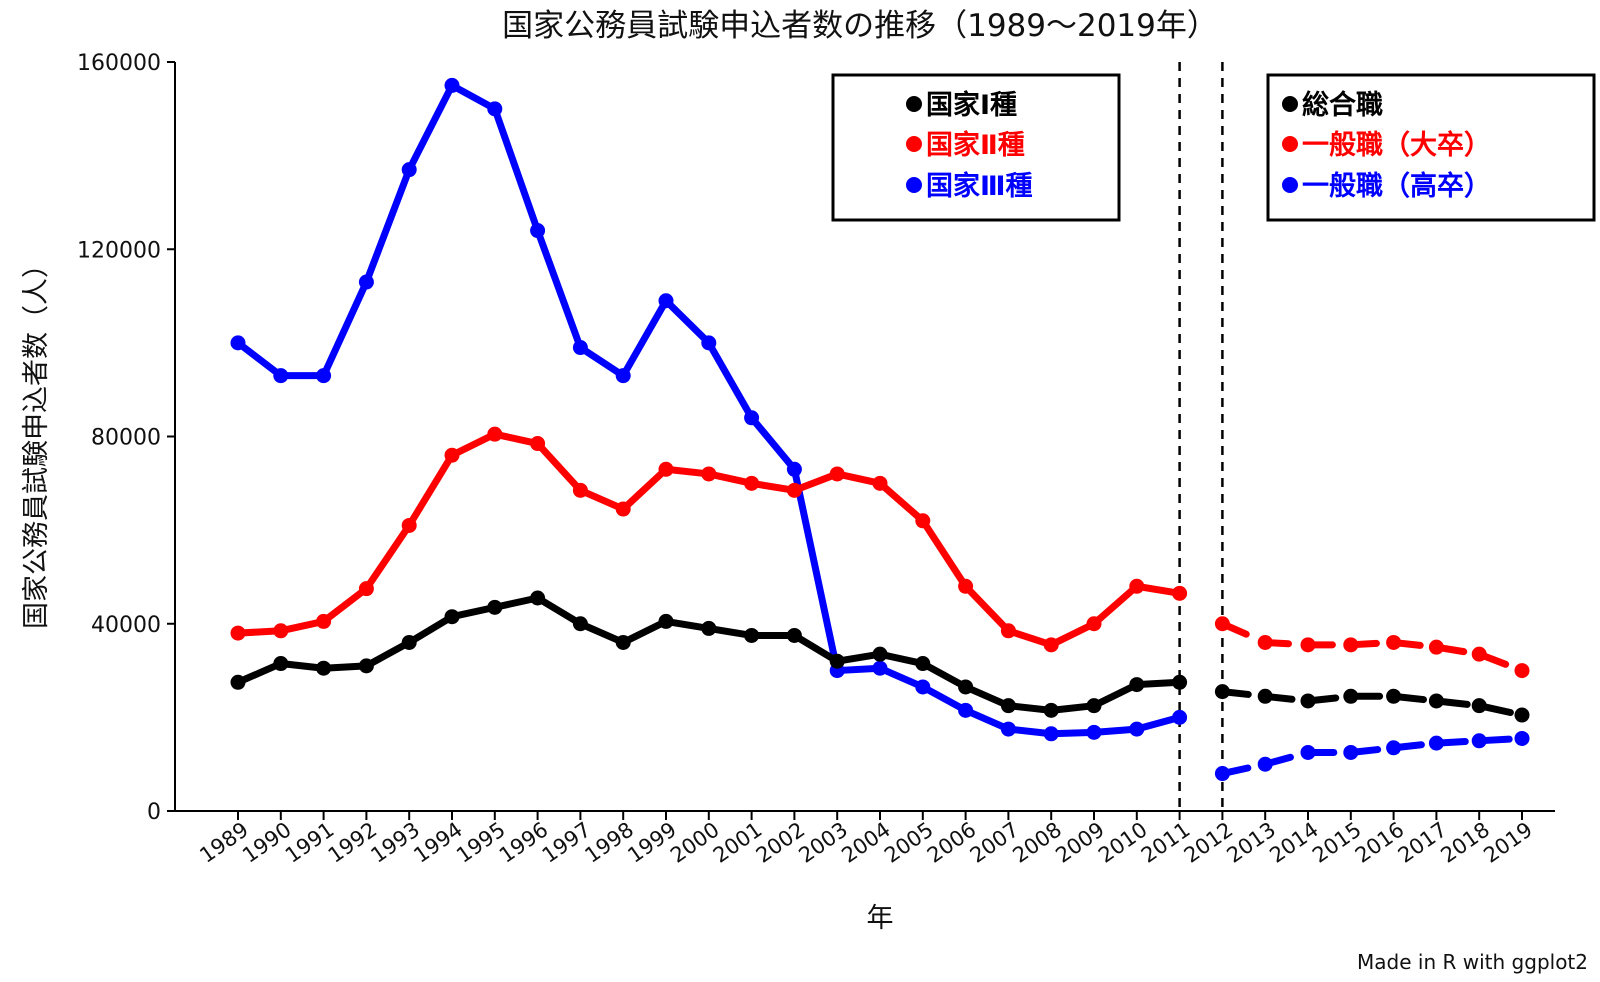  Describe the element at coordinates (396, 842) in the screenshot. I see `x-tick-label: 1993` at that location.